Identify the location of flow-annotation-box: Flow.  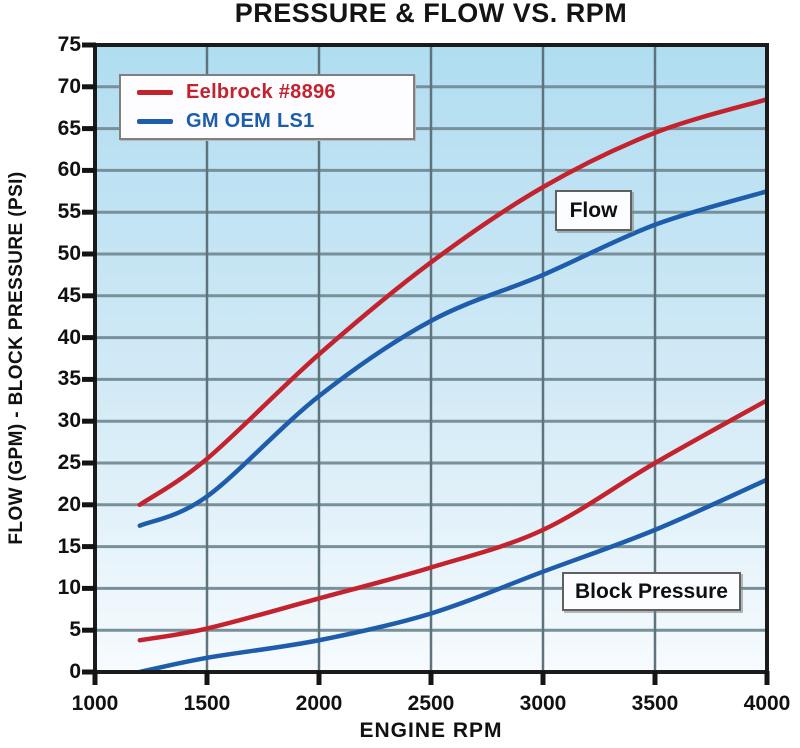
(593, 210).